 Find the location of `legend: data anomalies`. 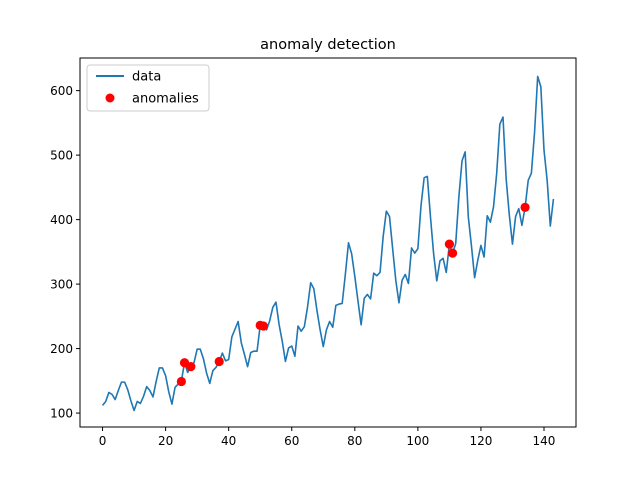

legend: data anomalies is located at coordinates (148, 88).